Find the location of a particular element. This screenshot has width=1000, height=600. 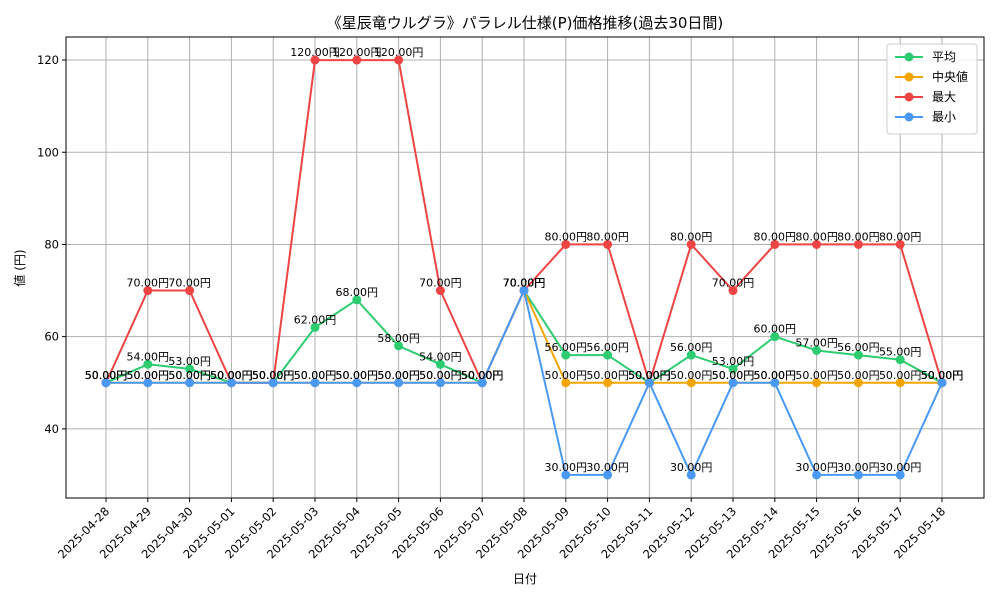

data-label: 58.00円 is located at coordinates (398, 338).